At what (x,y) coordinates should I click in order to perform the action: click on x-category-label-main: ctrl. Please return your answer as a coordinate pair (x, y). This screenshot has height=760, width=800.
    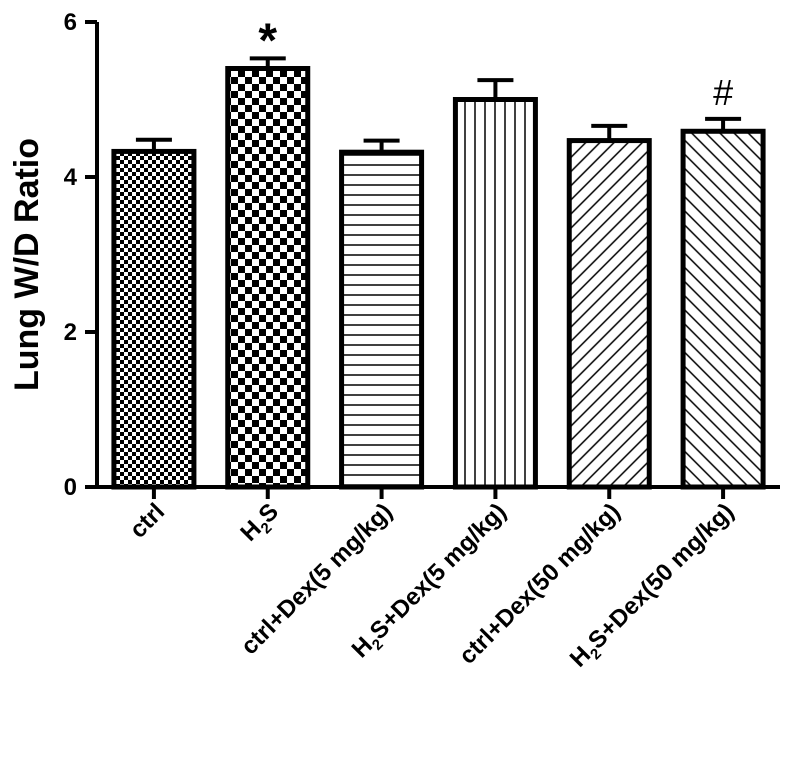
    Looking at the image, I should click on (148, 521).